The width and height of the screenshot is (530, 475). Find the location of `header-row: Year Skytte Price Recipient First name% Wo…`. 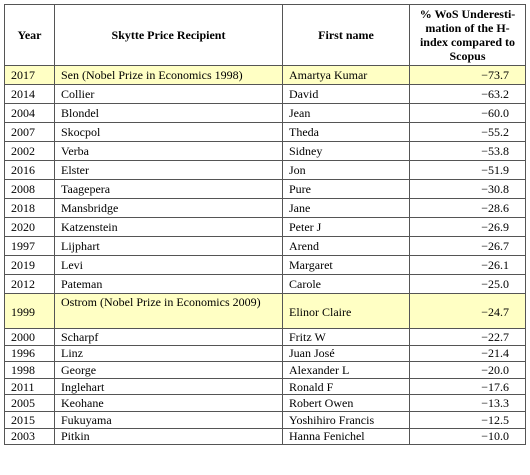

header-row: Year Skytte Price Recipient First name% Wo… is located at coordinates (265, 35).